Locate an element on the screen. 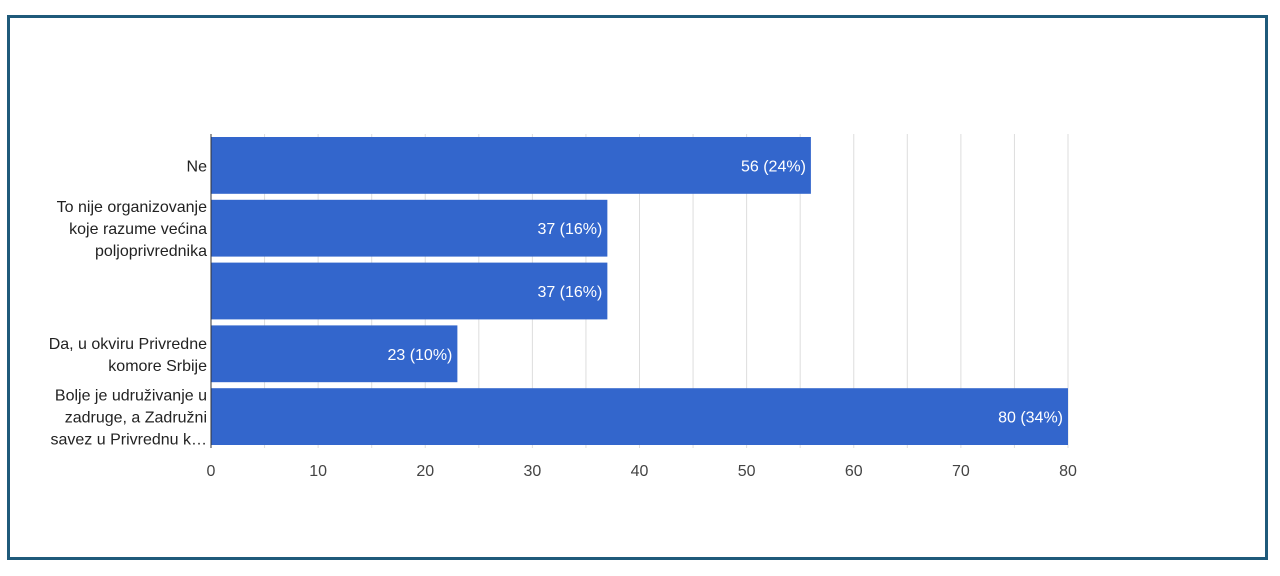  x-tick-label: 0 is located at coordinates (211, 471).